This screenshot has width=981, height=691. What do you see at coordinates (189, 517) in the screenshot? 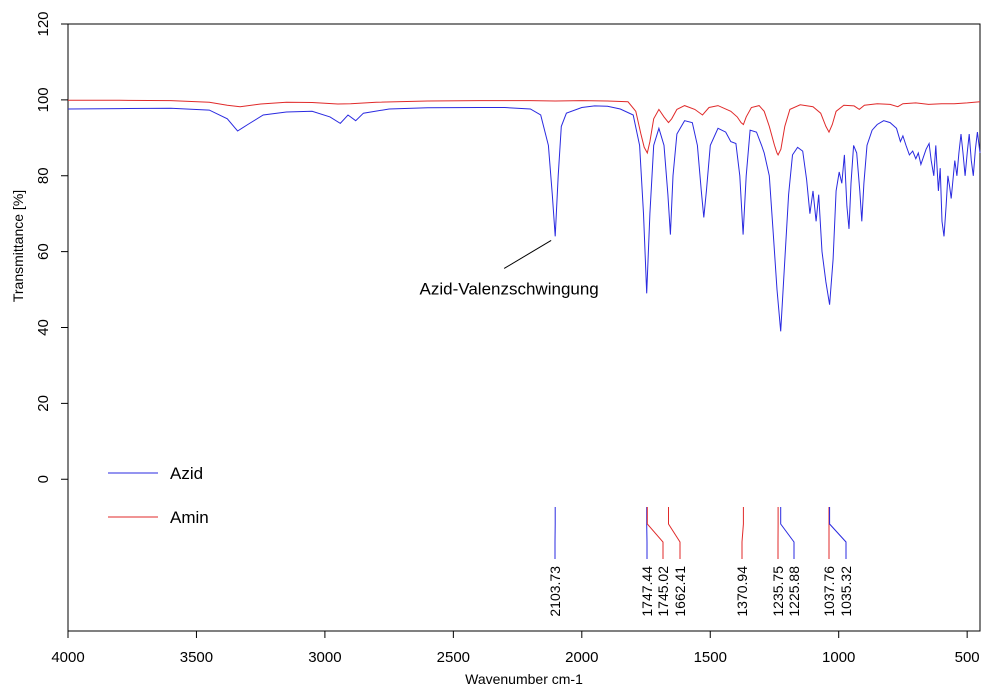
I see `legend-label-amin: Amin` at bounding box center [189, 517].